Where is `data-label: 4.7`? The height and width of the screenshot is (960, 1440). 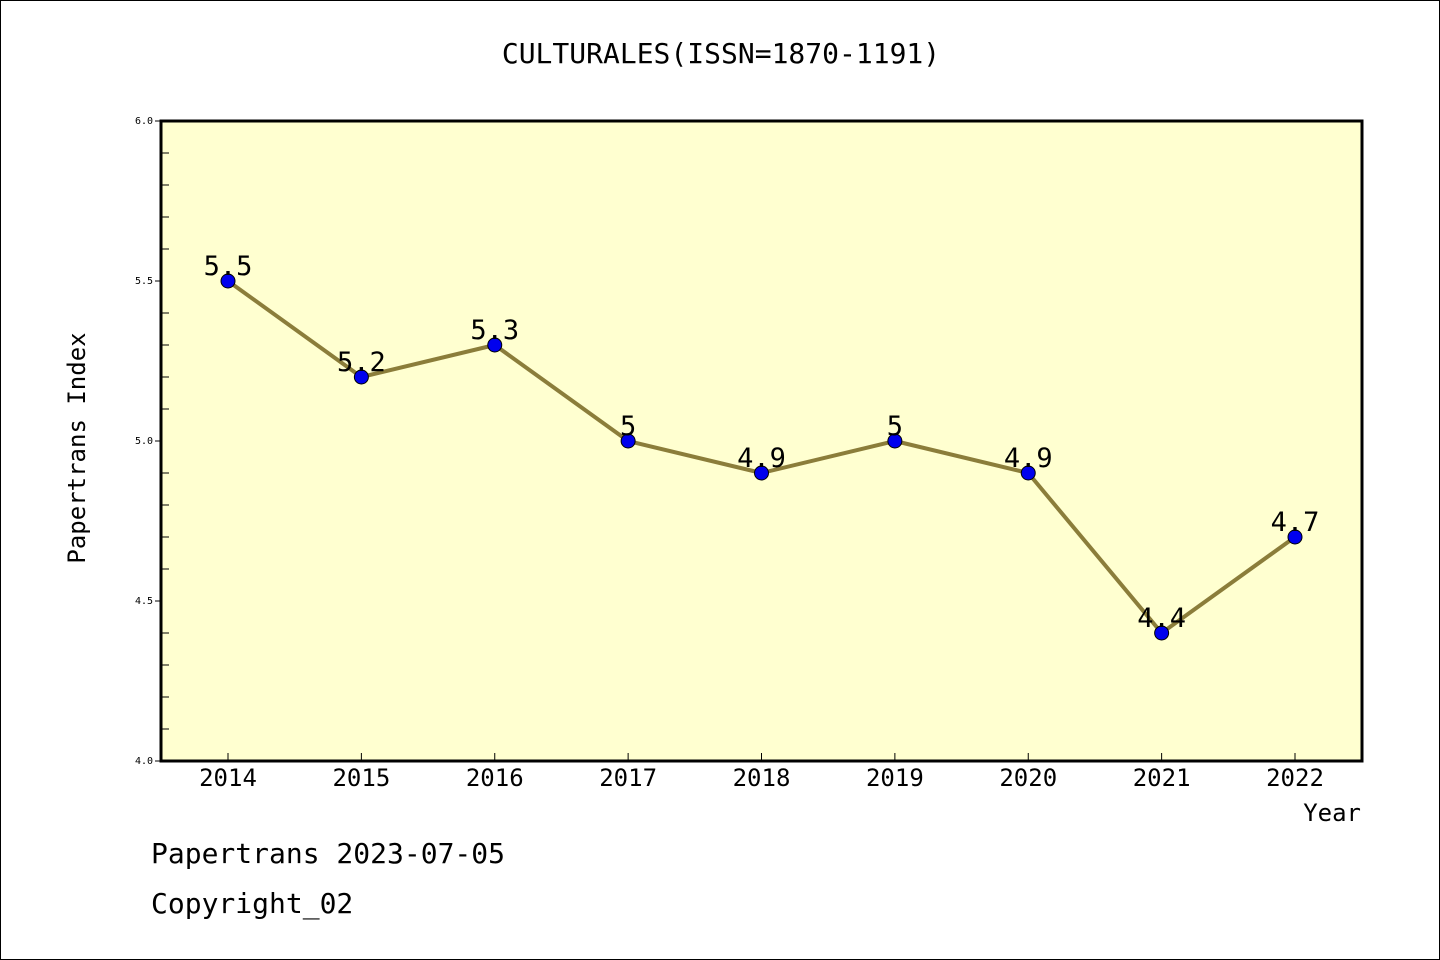
data-label: 4.7 is located at coordinates (1295, 522).